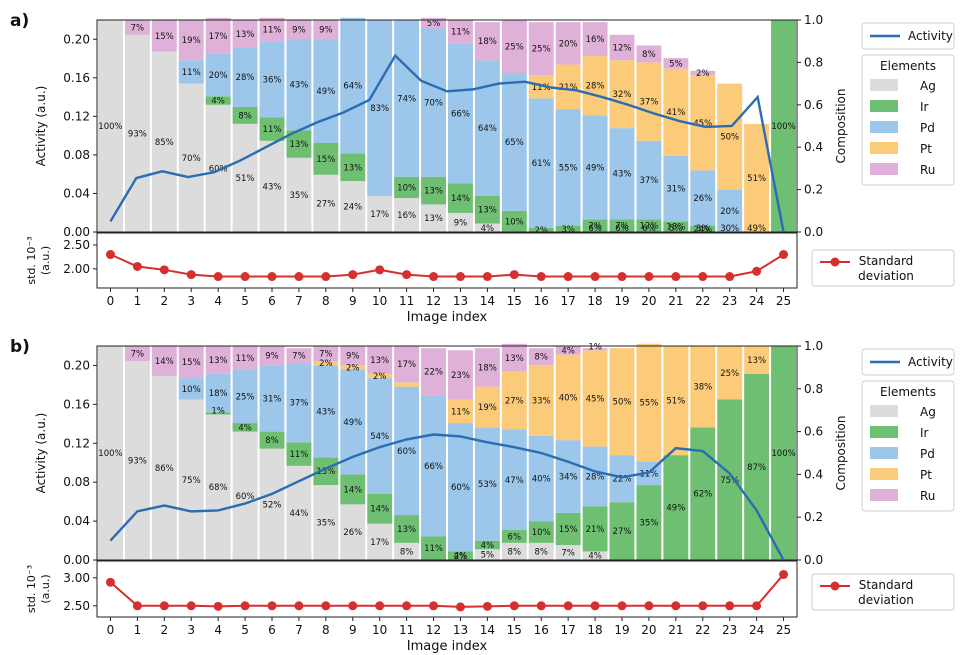  I want to click on std-axis-tick-label: 2.50, so click(76, 606).